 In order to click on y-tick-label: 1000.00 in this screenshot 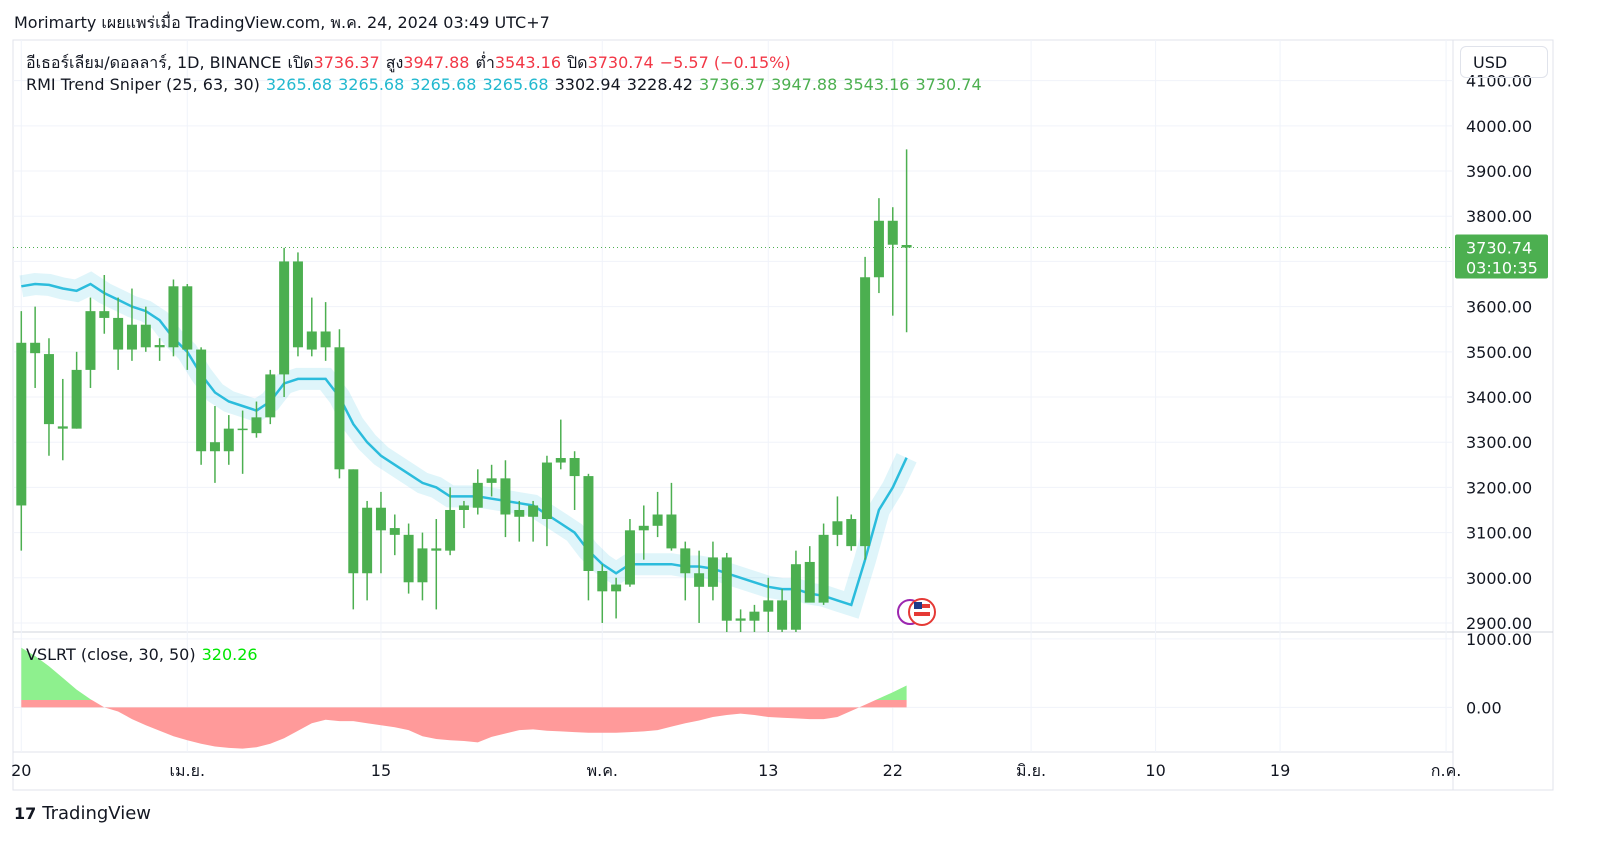, I will do `click(1499, 639)`.